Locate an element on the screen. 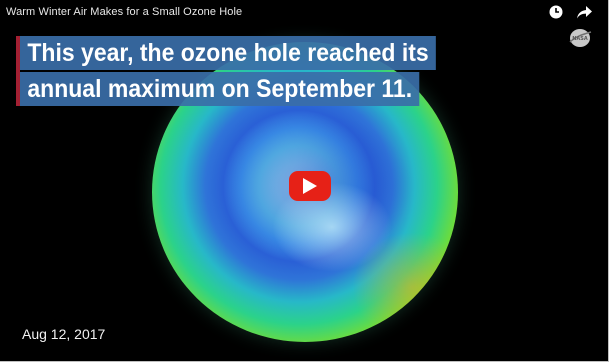  play-icon is located at coordinates (310, 186).